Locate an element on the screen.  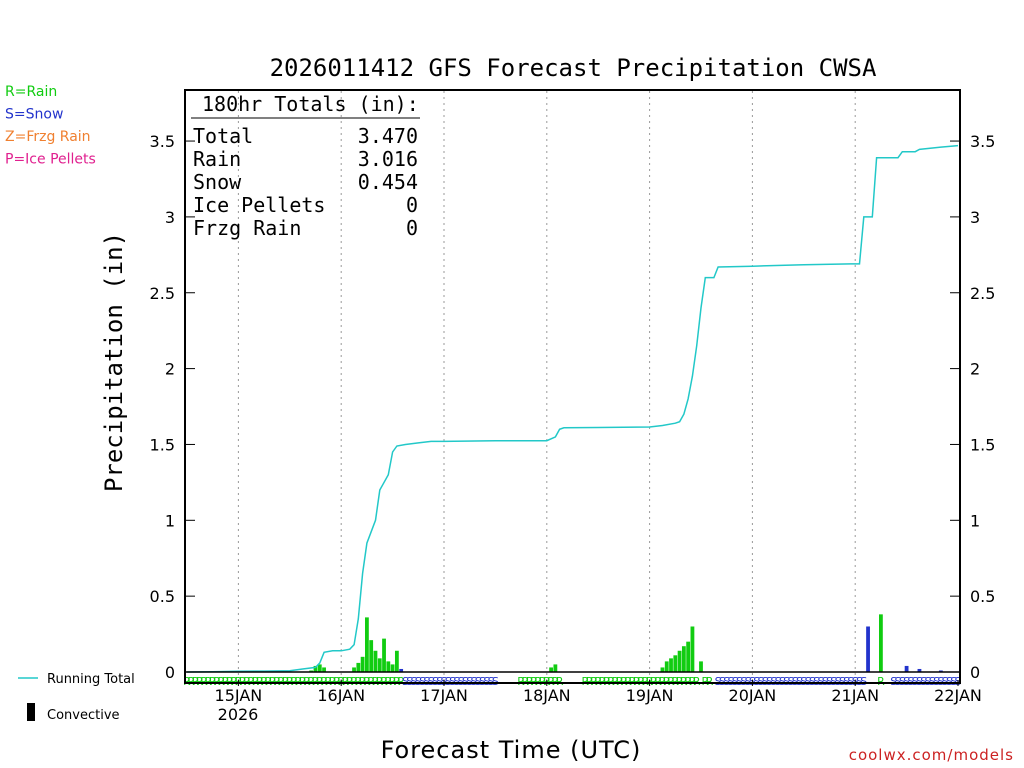
y-tick-label-right: 2.5 is located at coordinates (982, 293).